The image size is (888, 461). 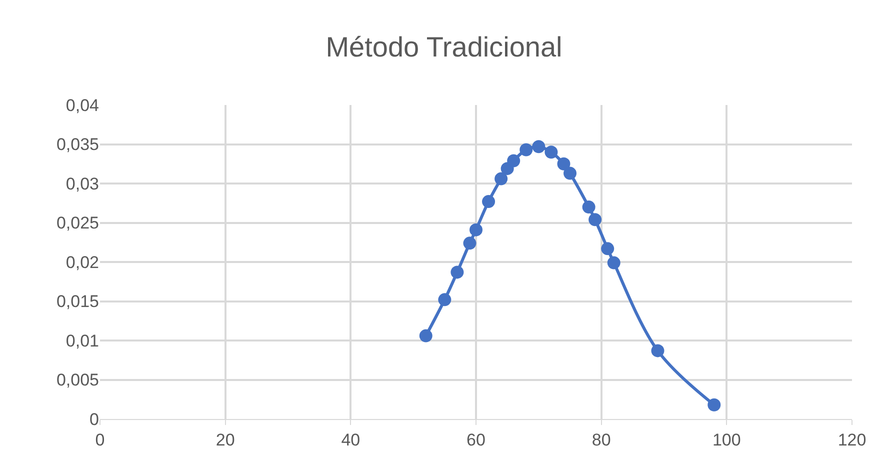 What do you see at coordinates (77, 223) in the screenshot?
I see `y-tick-label: 0,025` at bounding box center [77, 223].